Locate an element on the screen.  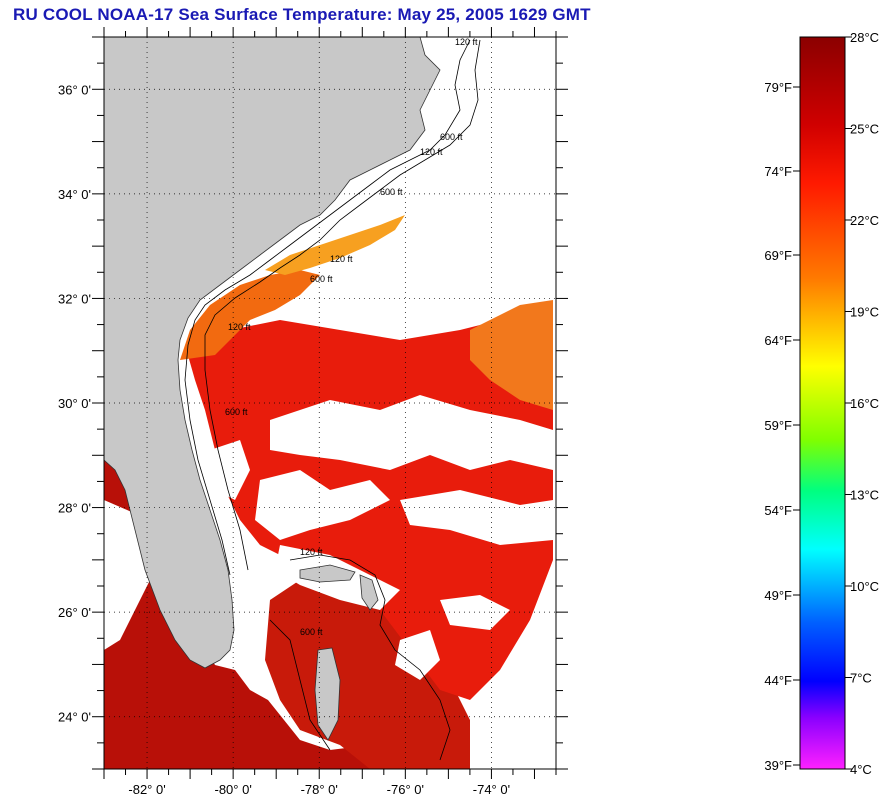
colorbar-fahrenheit-label: 49°F is located at coordinates (778, 595).